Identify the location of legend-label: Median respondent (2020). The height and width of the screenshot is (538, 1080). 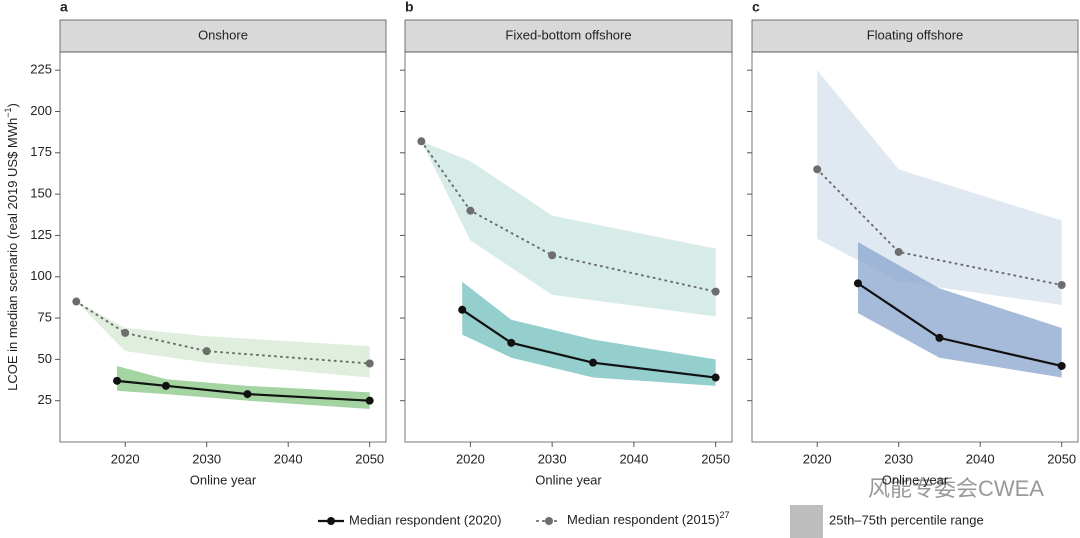
(425, 519).